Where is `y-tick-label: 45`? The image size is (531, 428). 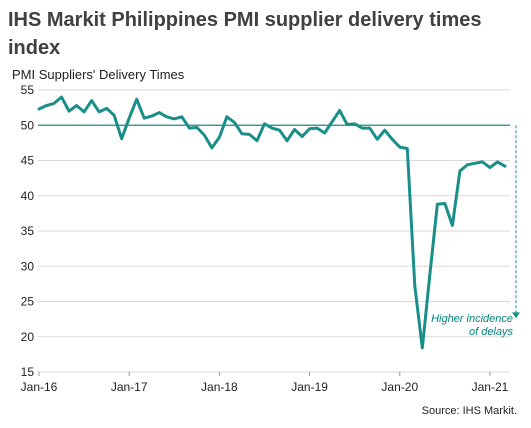 y-tick-label: 45 is located at coordinates (28, 161).